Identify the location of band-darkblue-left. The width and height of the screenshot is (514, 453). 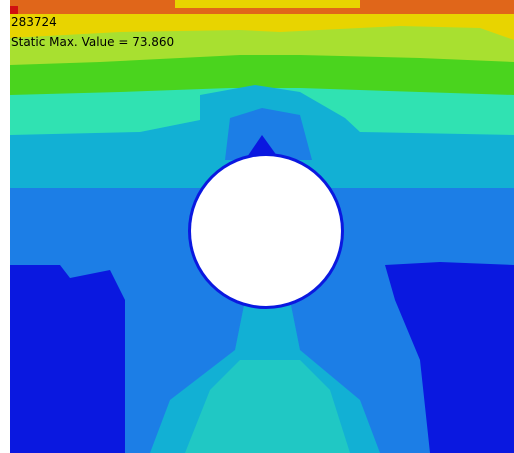
(67, 359).